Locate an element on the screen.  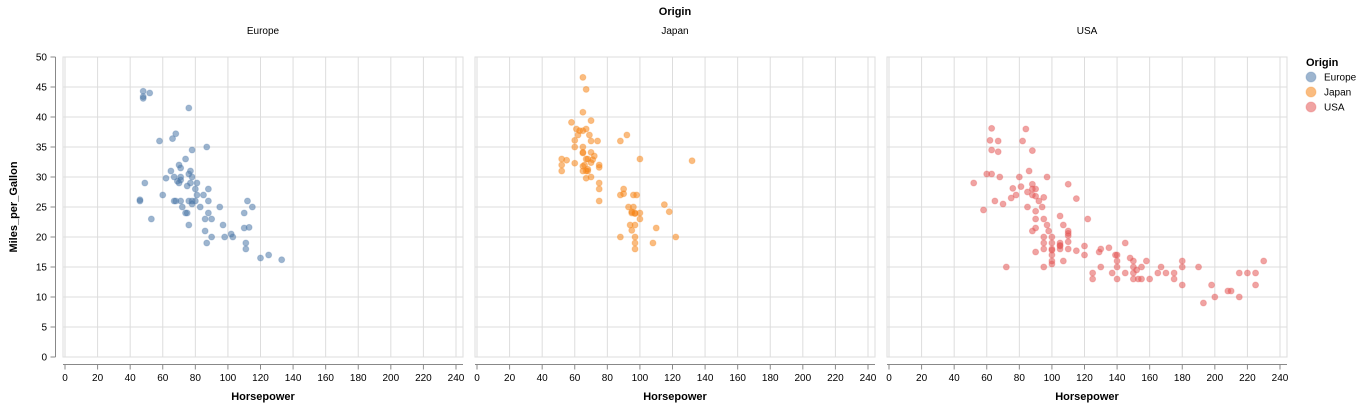
x-tick-label: 200 is located at coordinates (390, 378).